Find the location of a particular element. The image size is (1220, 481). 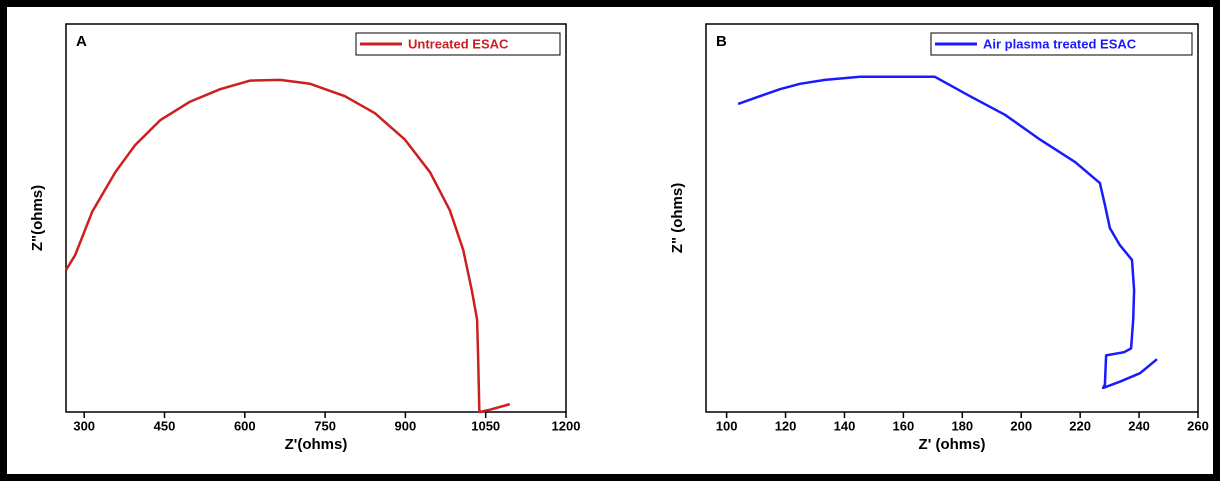

y-axis-label: Z"(ohms) is located at coordinates (37, 218).